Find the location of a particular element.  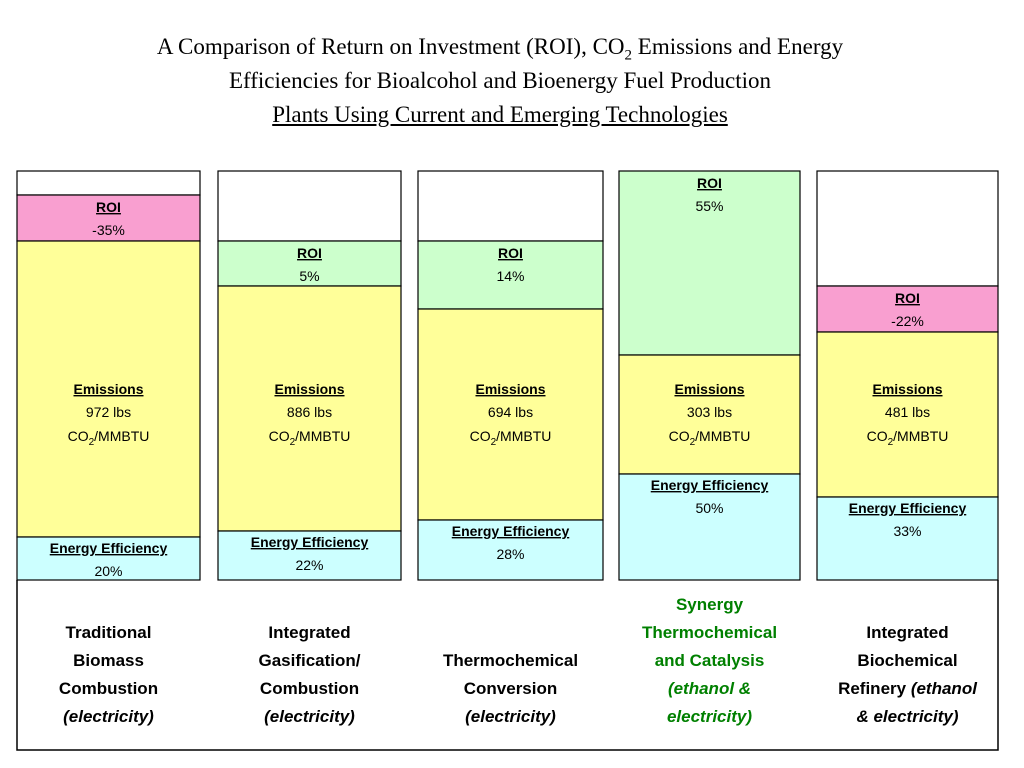

name-text: Traditional is located at coordinates (109, 632).